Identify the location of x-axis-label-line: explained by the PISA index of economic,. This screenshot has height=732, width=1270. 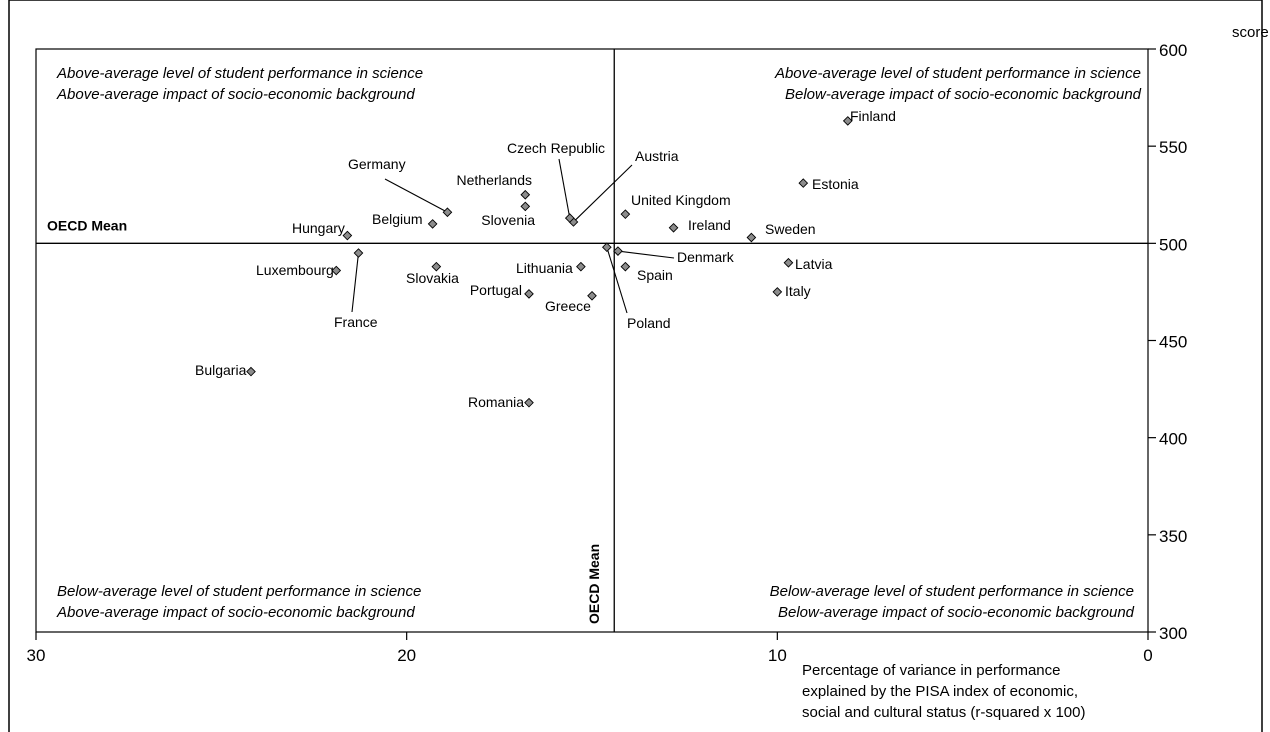
(940, 691).